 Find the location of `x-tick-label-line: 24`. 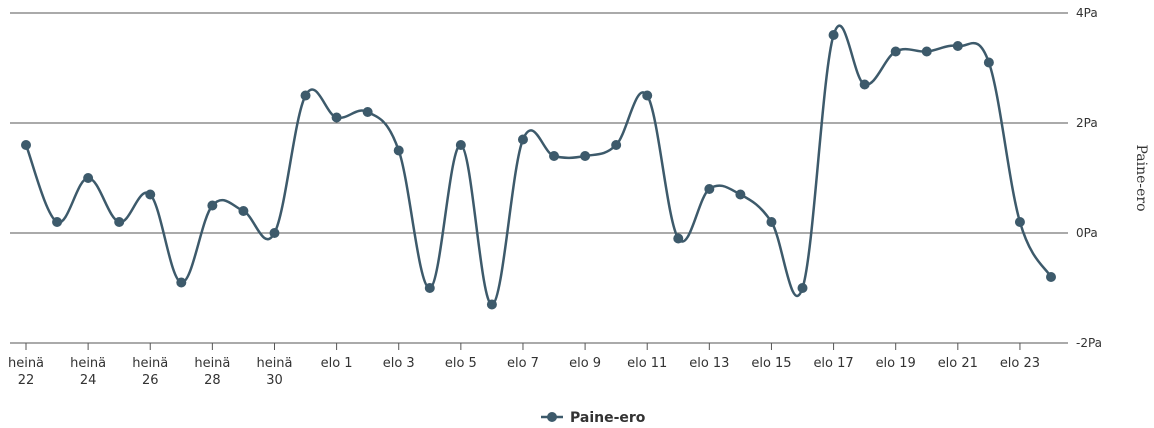

x-tick-label-line: 24 is located at coordinates (88, 380).